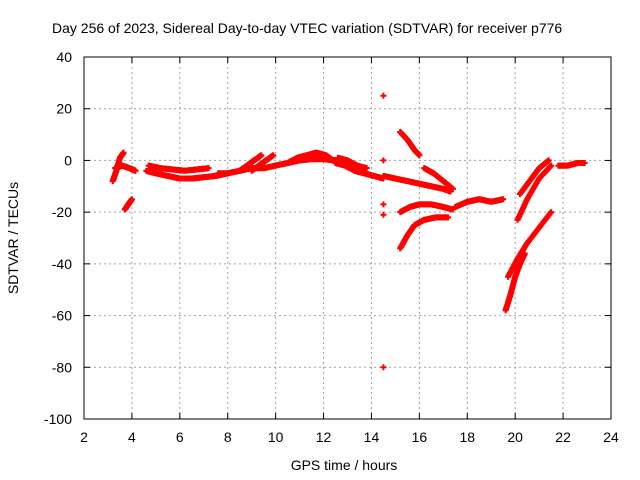 This screenshot has width=640, height=480. I want to click on y-tick-label: -100, so click(58, 419).